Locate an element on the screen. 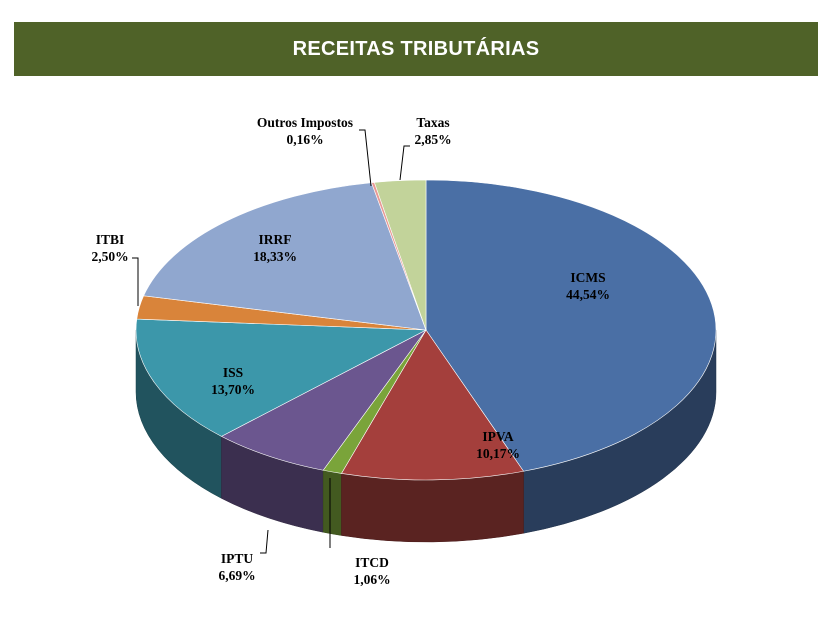  slice-value-itbi: 2,50% is located at coordinates (109, 256).